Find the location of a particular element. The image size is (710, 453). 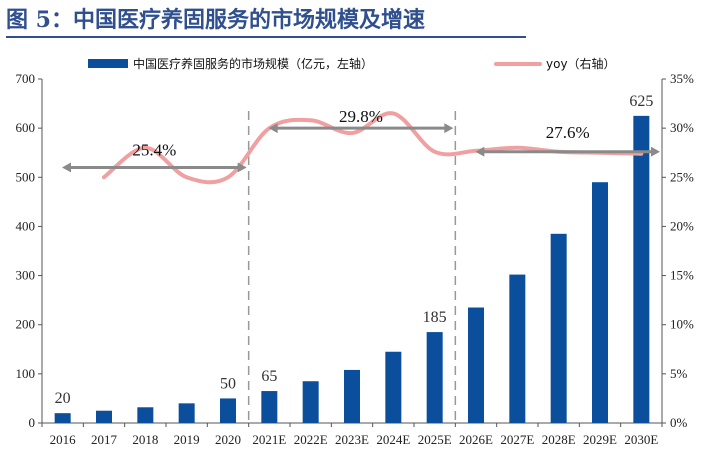

bar-value-label: 20 is located at coordinates (63, 398).